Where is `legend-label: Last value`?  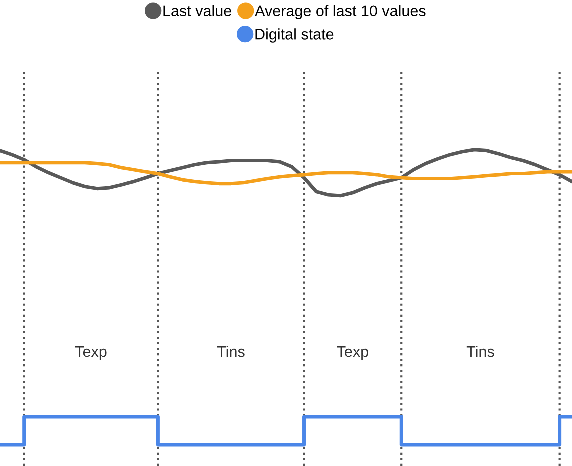 legend-label: Last value is located at coordinates (198, 11).